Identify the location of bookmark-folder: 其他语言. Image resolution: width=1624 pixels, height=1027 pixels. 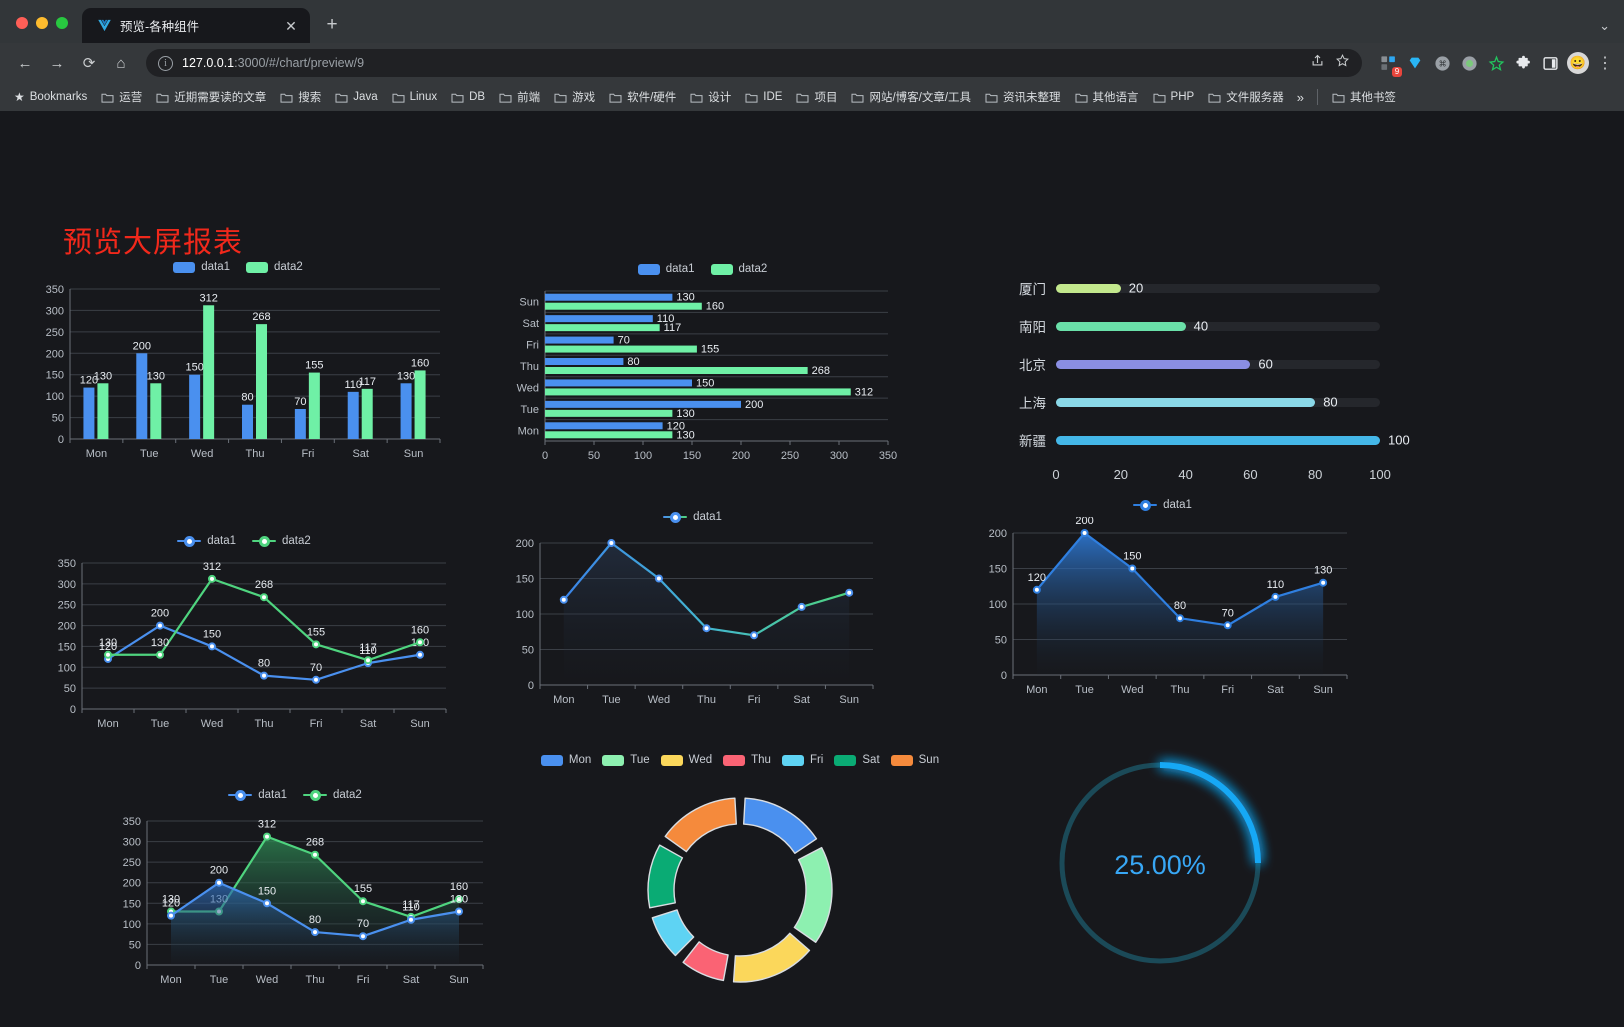
(1107, 97).